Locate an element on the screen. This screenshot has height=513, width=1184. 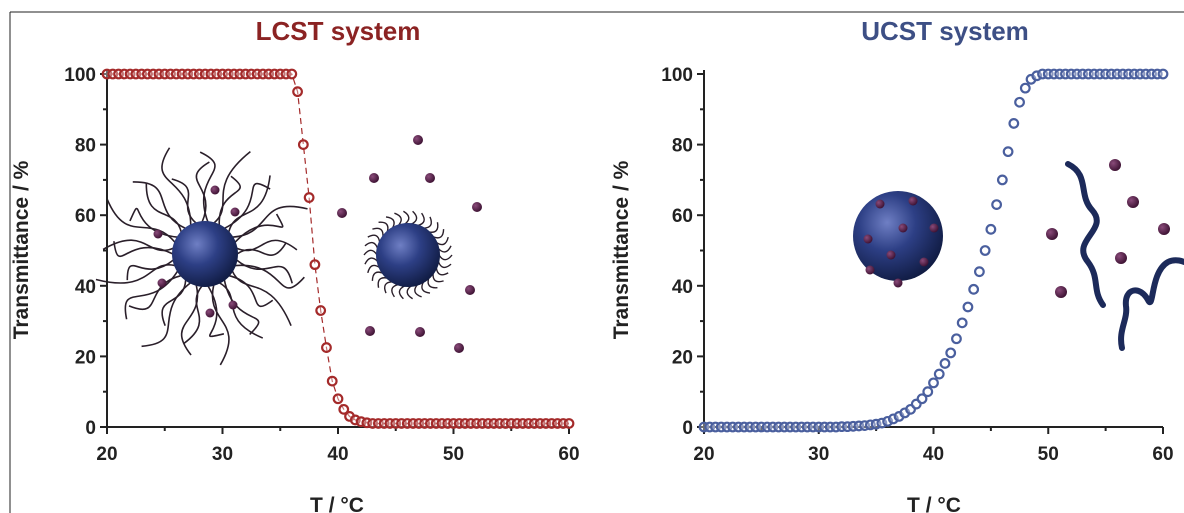
lcst-y-axis-label: Transmittance / % is located at coordinates (21, 249).